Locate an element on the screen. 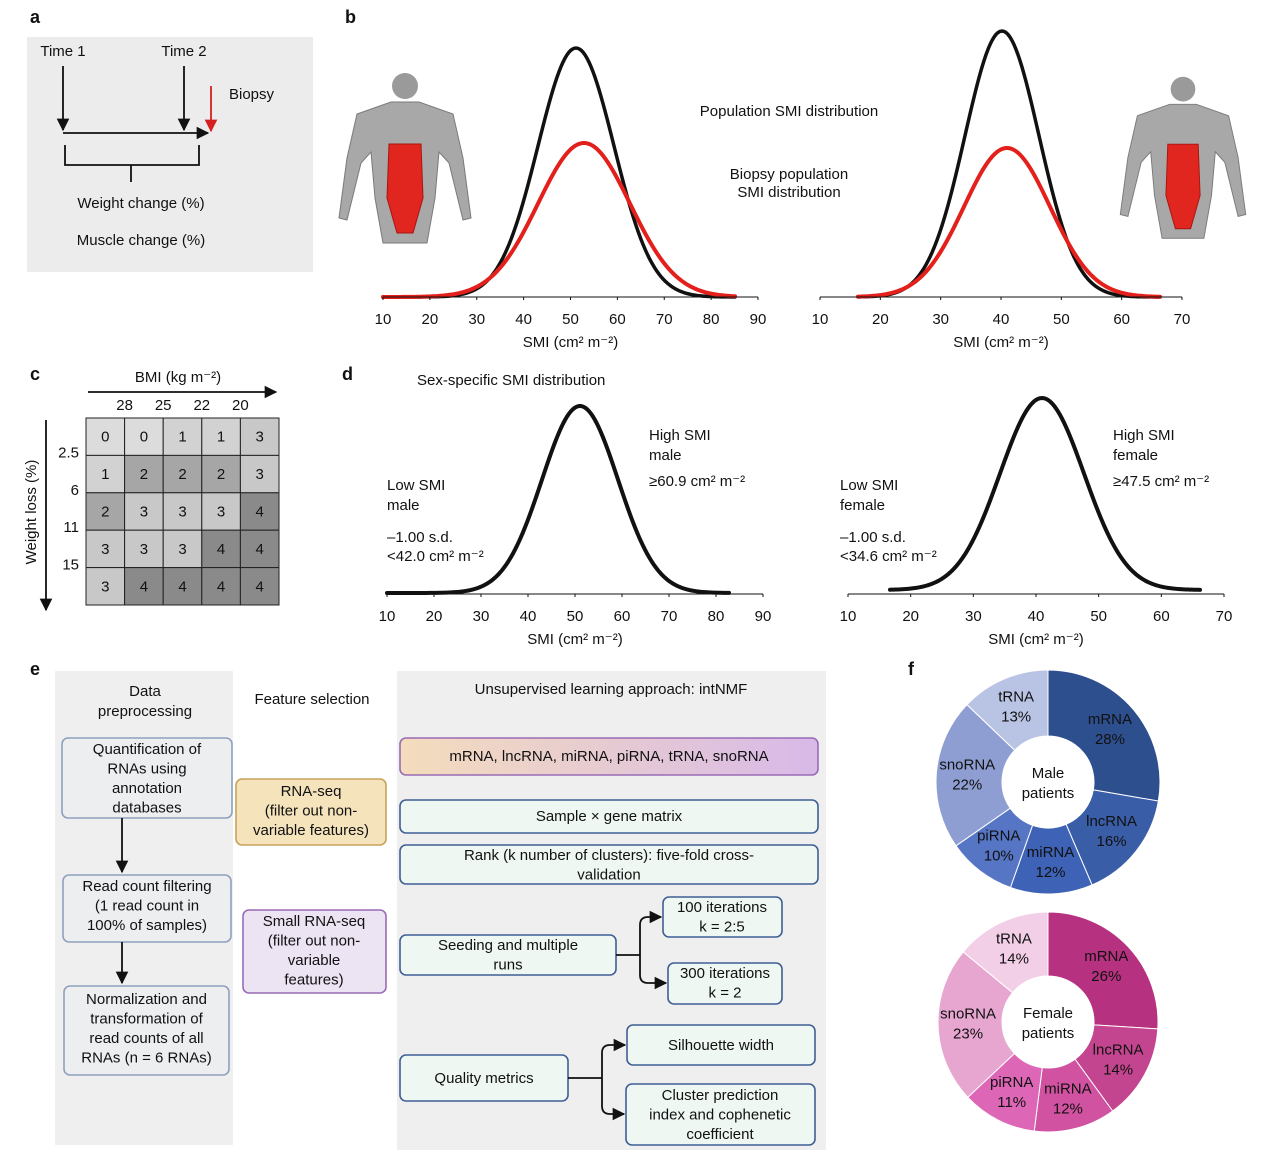  label: mRNA, lncRNA, miRNA, piRNA, tRNA, snoRNA is located at coordinates (608, 756).